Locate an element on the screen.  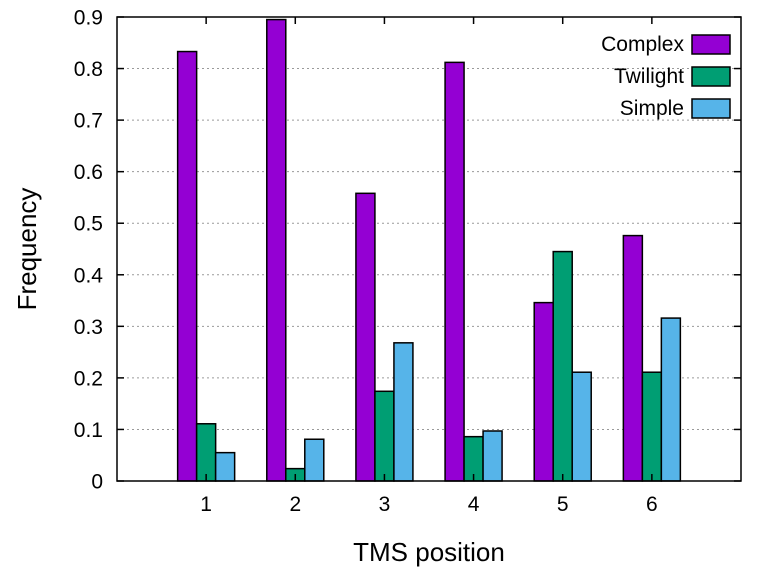
x-axis-title: TMS position is located at coordinates (429, 552).